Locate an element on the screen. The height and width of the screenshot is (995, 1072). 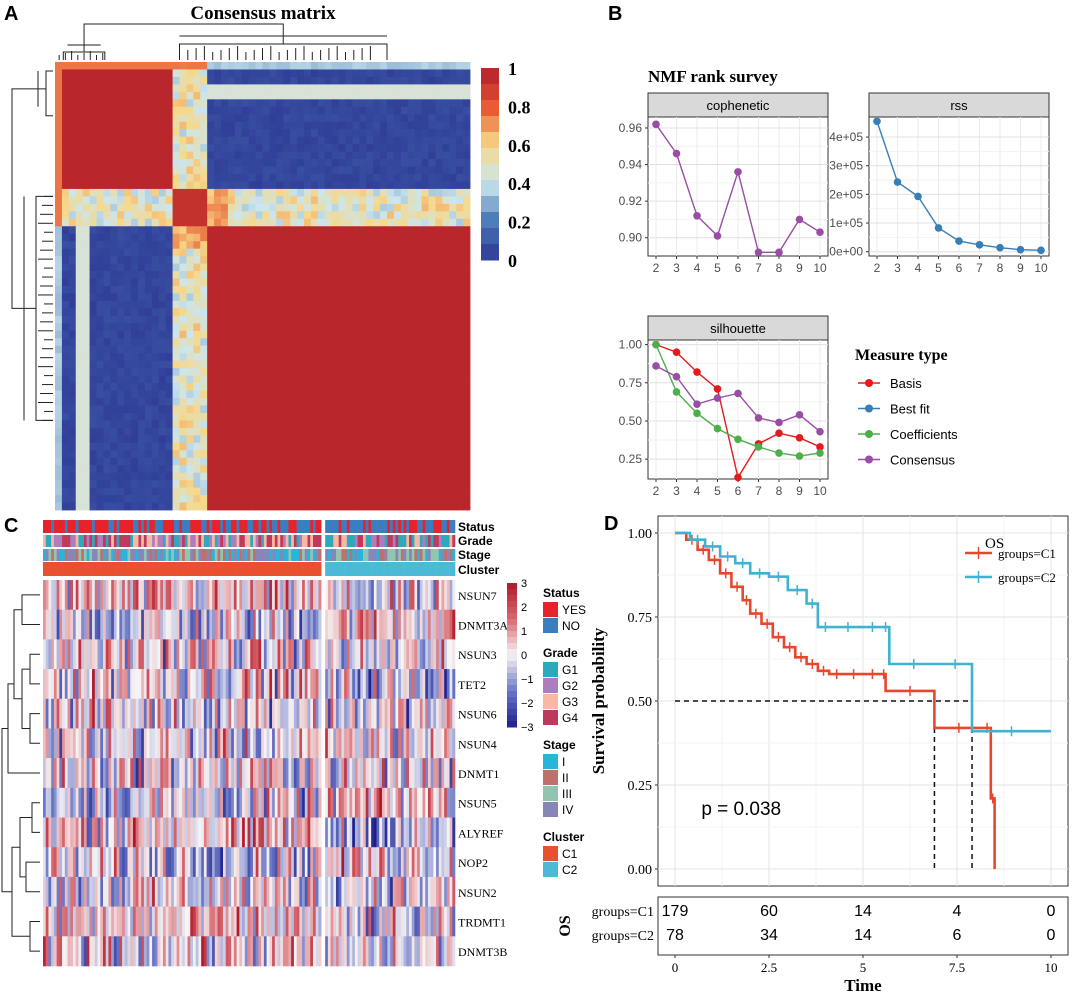
data-point-coefficients is located at coordinates (799, 456).